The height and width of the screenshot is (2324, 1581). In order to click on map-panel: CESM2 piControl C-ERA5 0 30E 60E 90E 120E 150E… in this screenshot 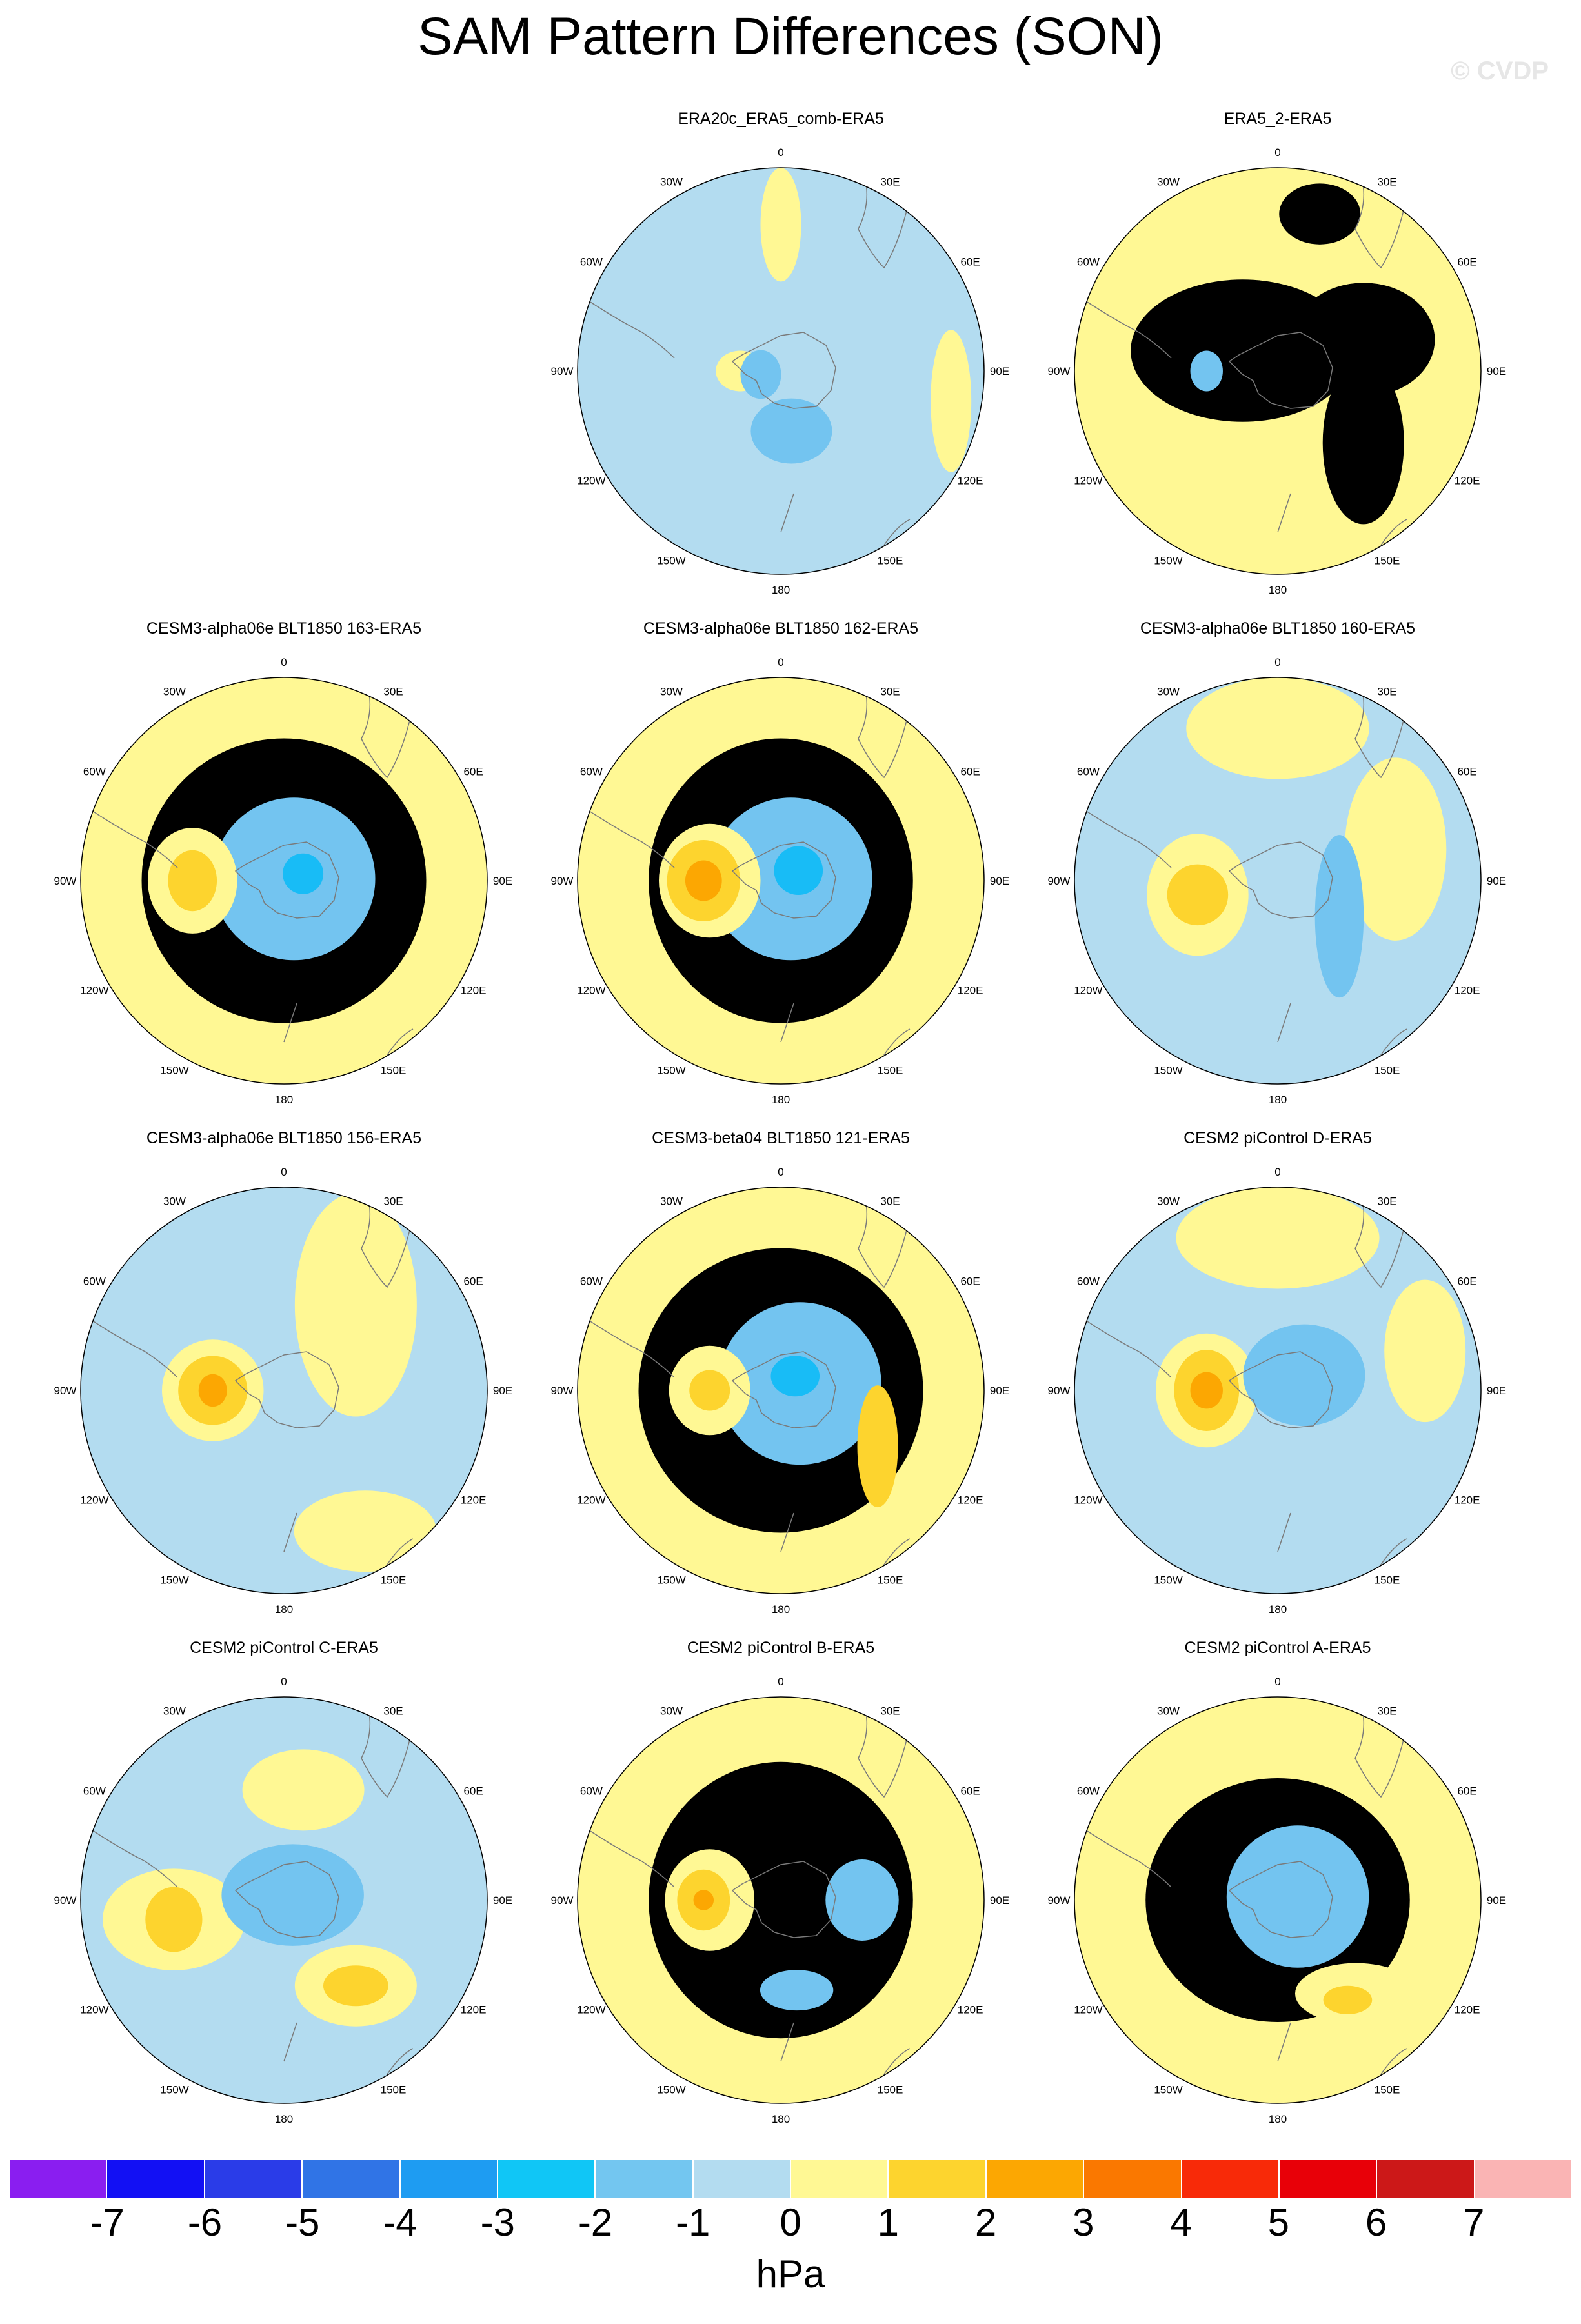, I will do `click(284, 1894)`.